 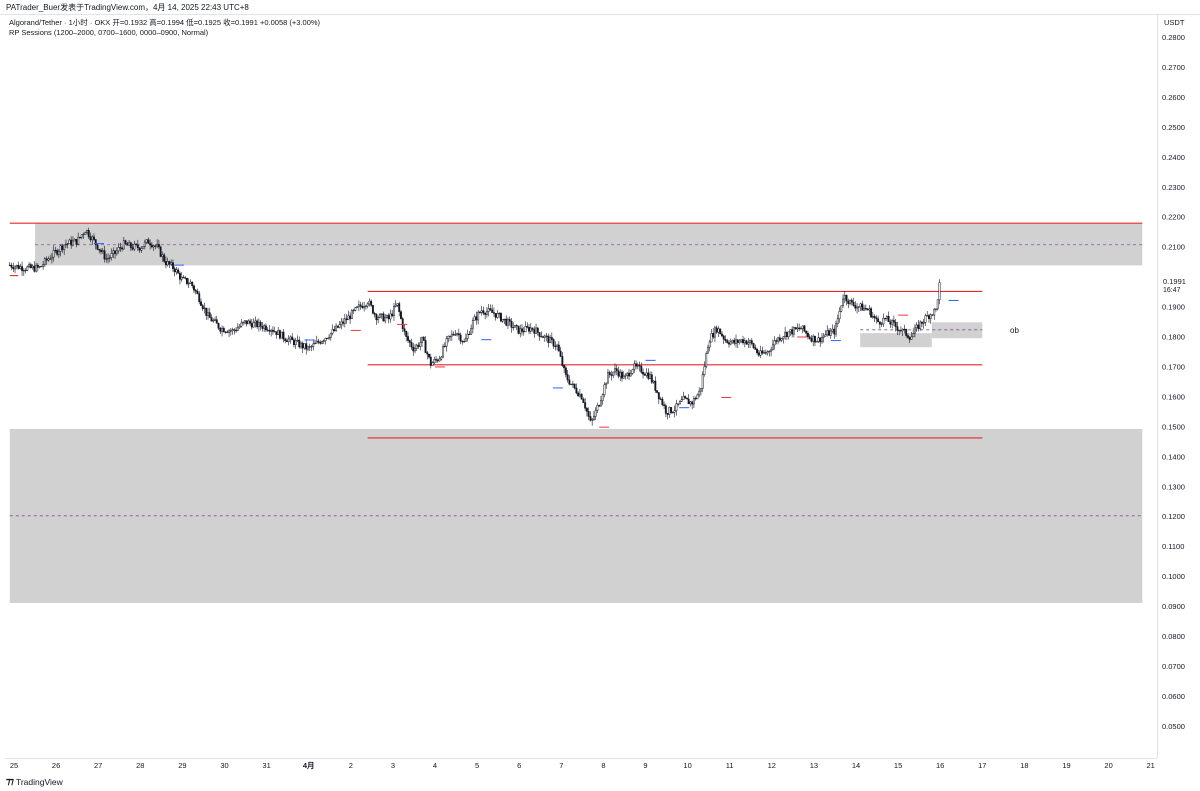 What do you see at coordinates (1173, 426) in the screenshot?
I see `y-tick-label: 0.1500` at bounding box center [1173, 426].